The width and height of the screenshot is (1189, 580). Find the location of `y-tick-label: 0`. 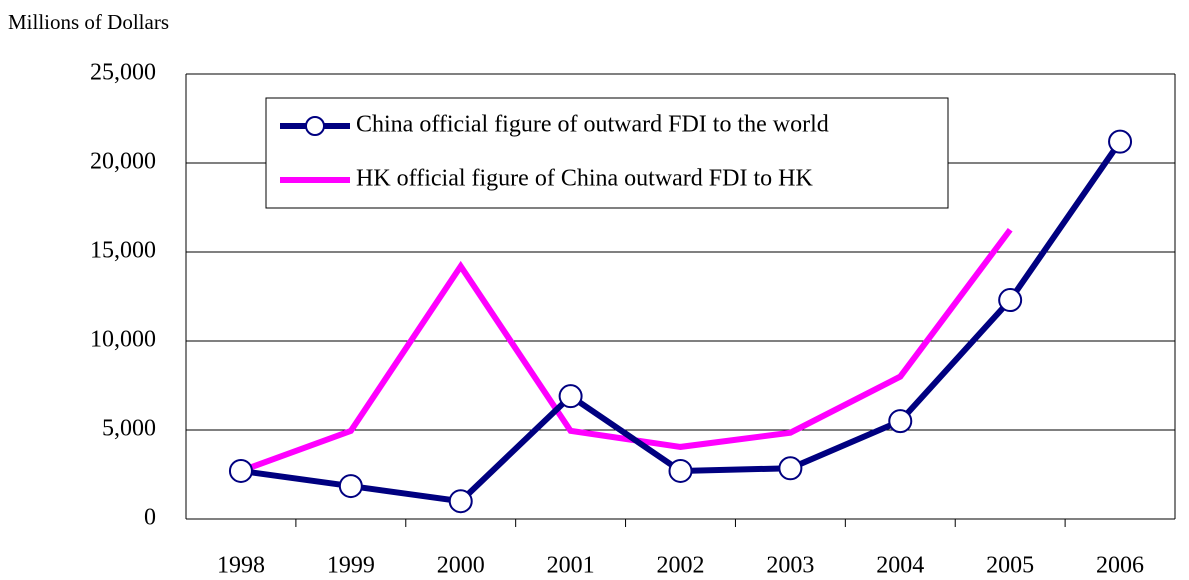

y-tick-label: 0 is located at coordinates (150, 518).